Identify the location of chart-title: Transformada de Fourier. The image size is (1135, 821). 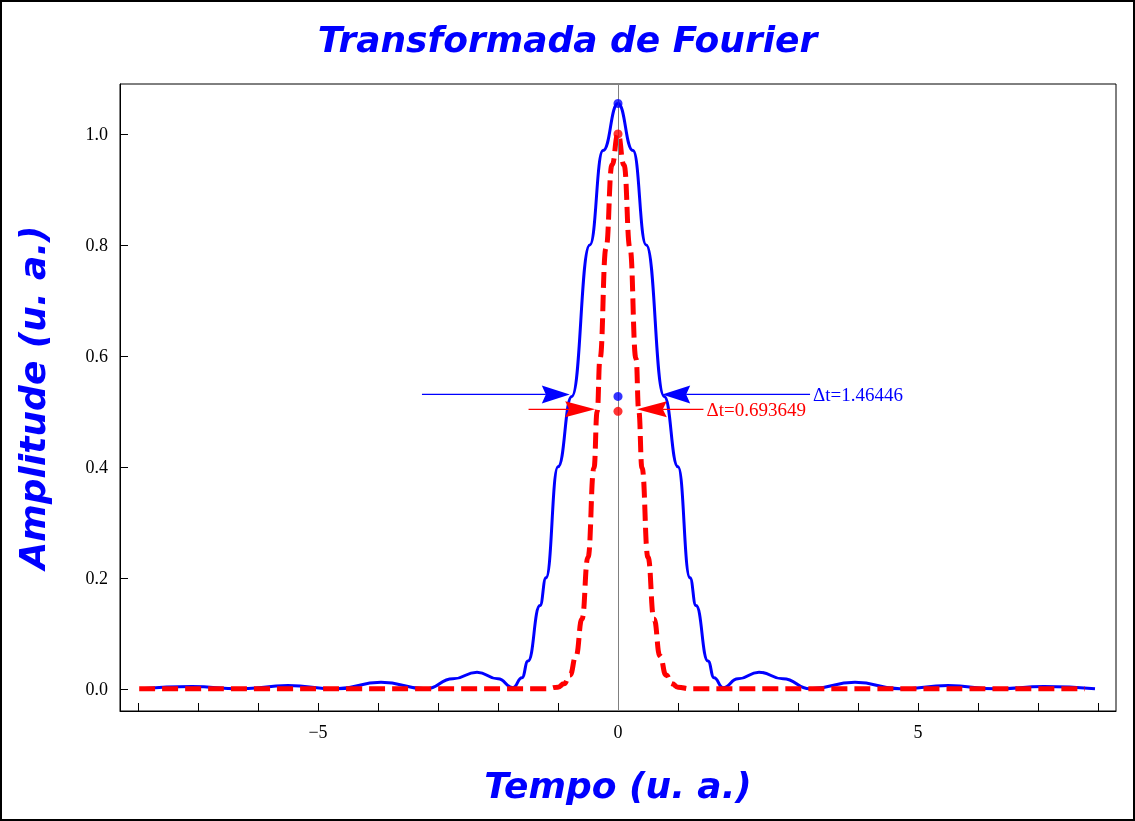
(568, 39).